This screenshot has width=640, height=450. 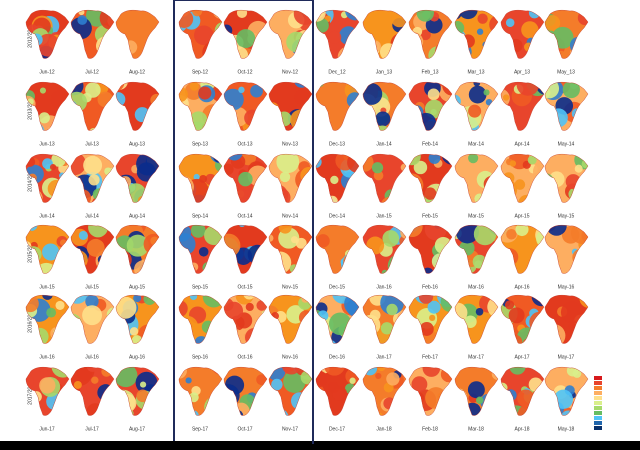 What do you see at coordinates (384, 216) in the screenshot?
I see `map-label: Jan-15` at bounding box center [384, 216].